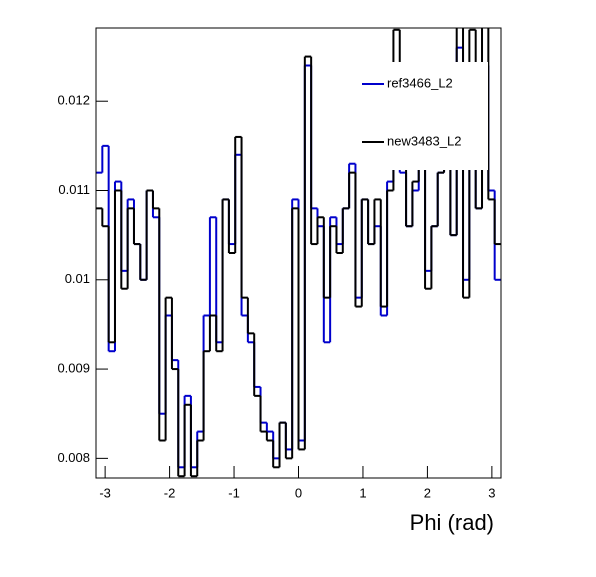 This screenshot has height=577, width=596. Describe the element at coordinates (424, 140) in the screenshot. I see `legend-label: new3483_L2` at that location.